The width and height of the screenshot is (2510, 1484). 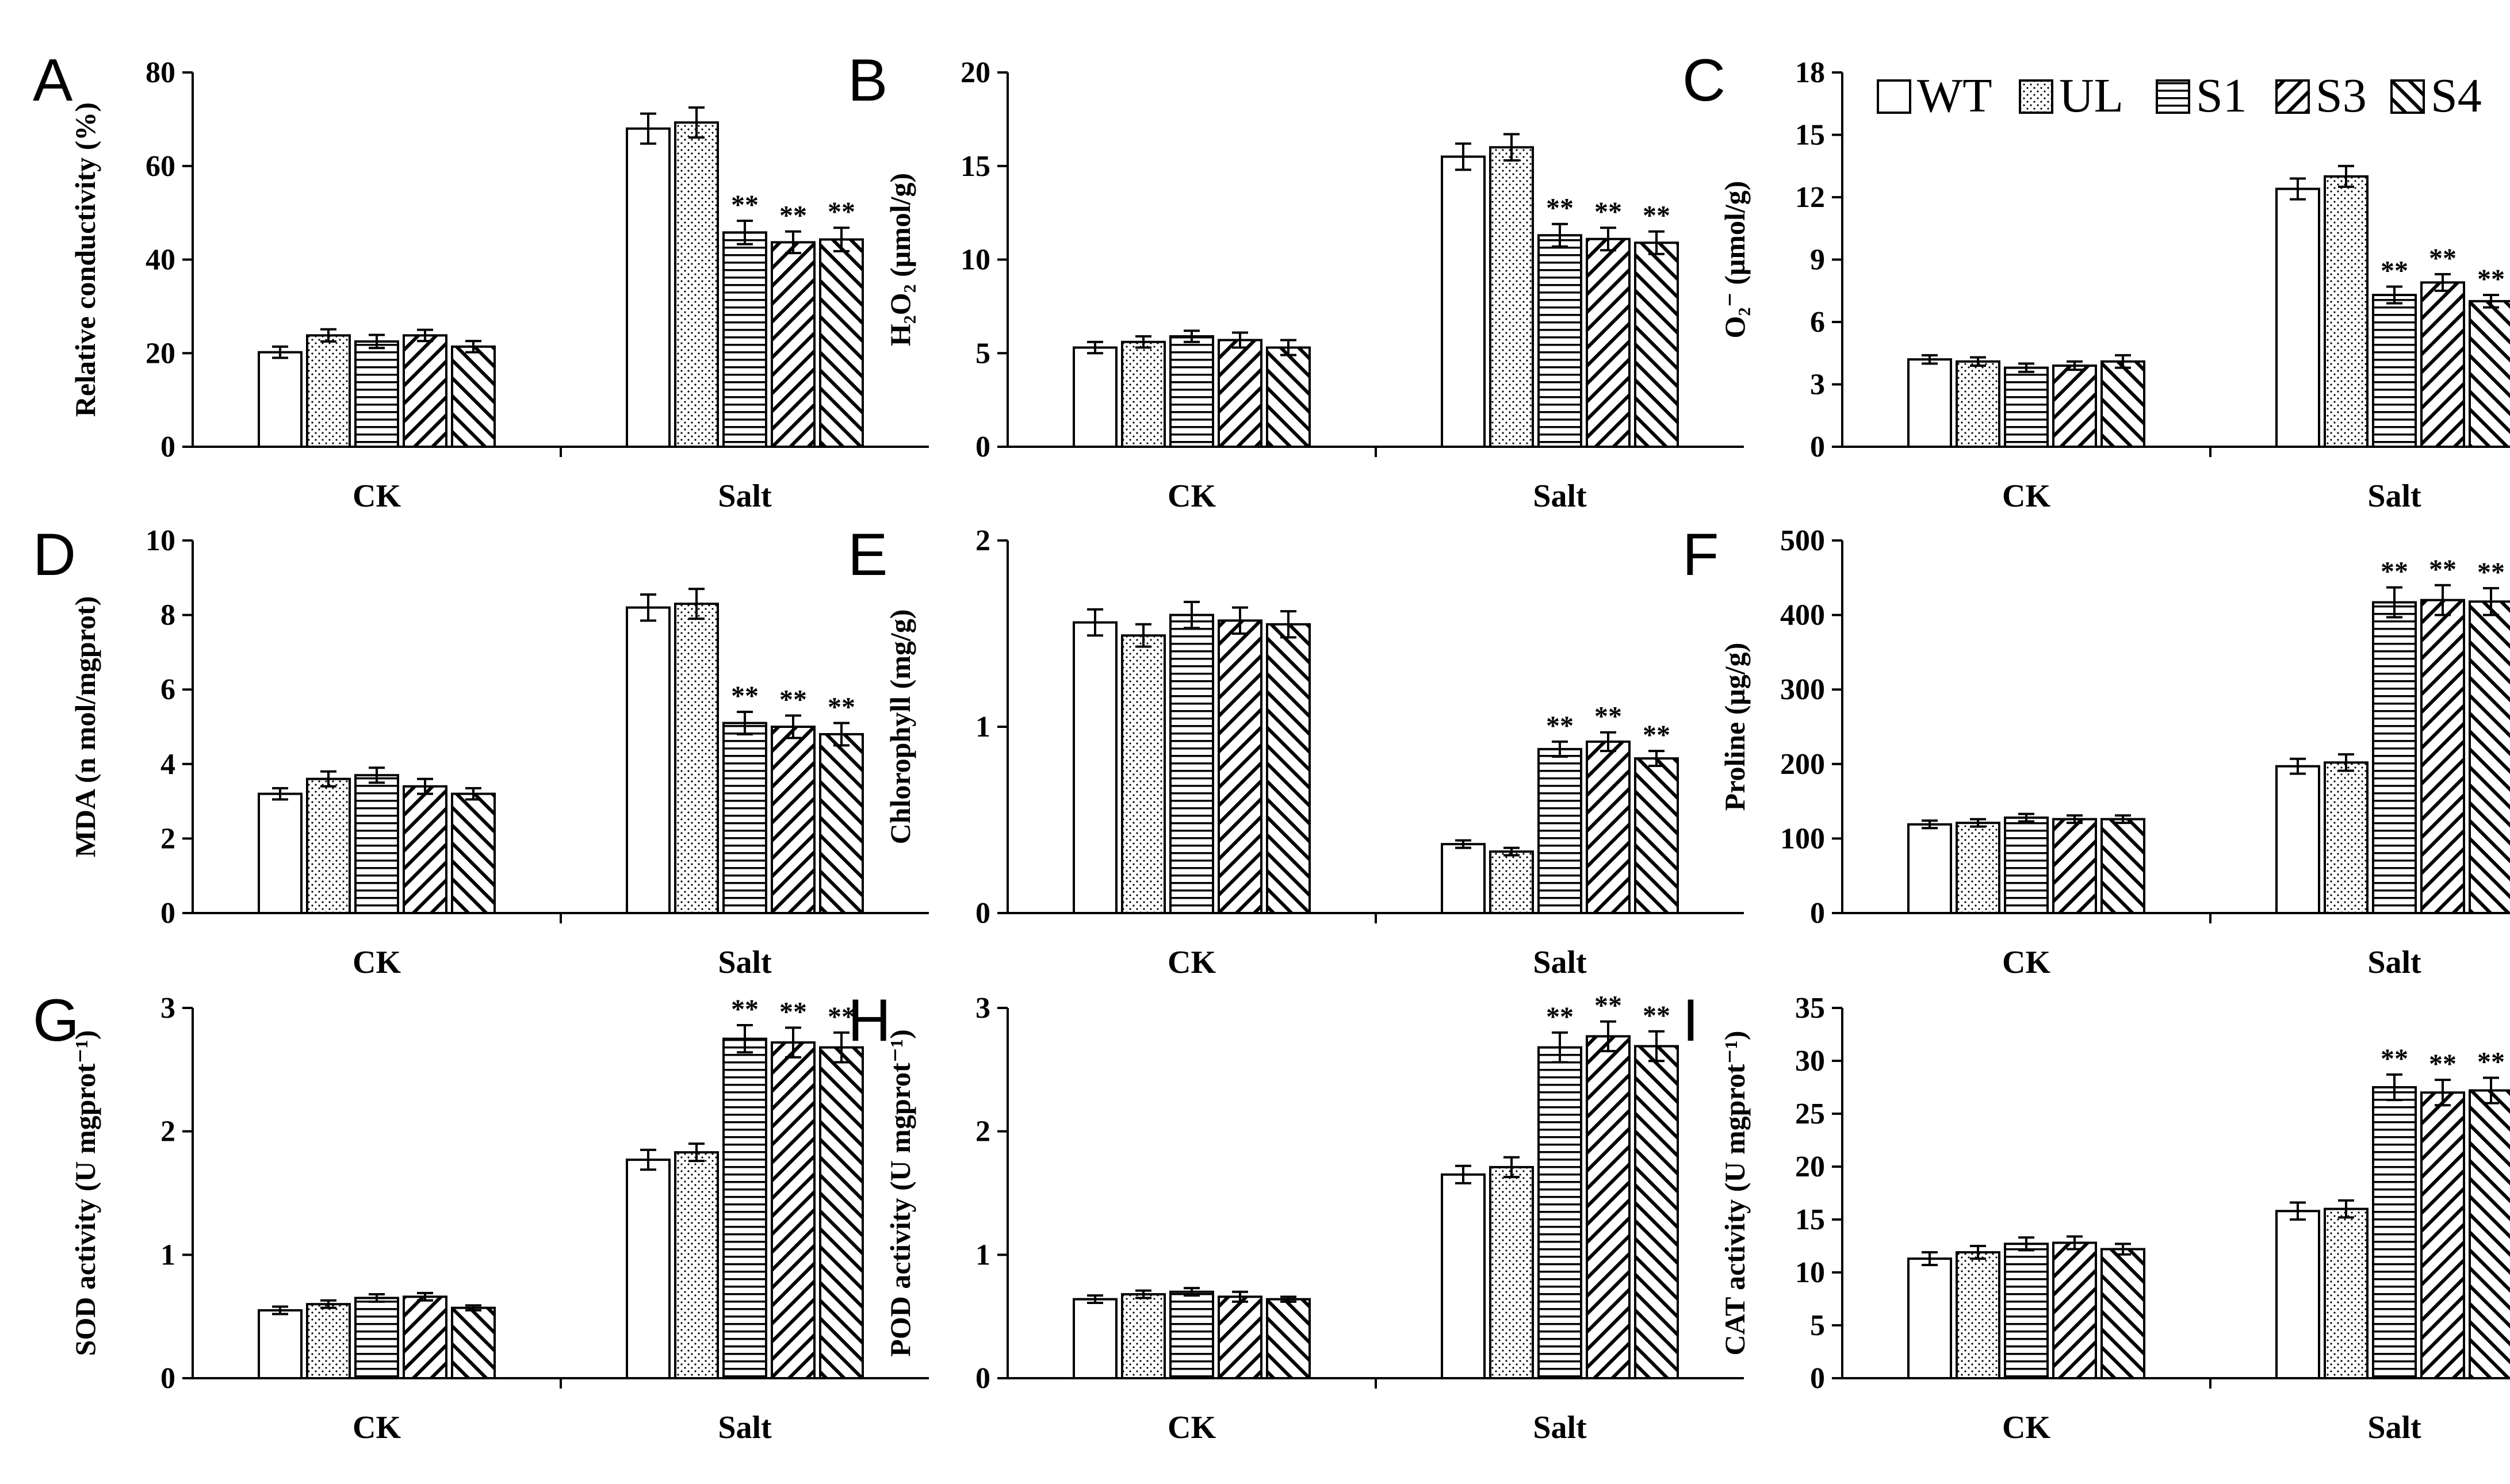 I want to click on y-tick-label: 20, so click(x=161, y=354).